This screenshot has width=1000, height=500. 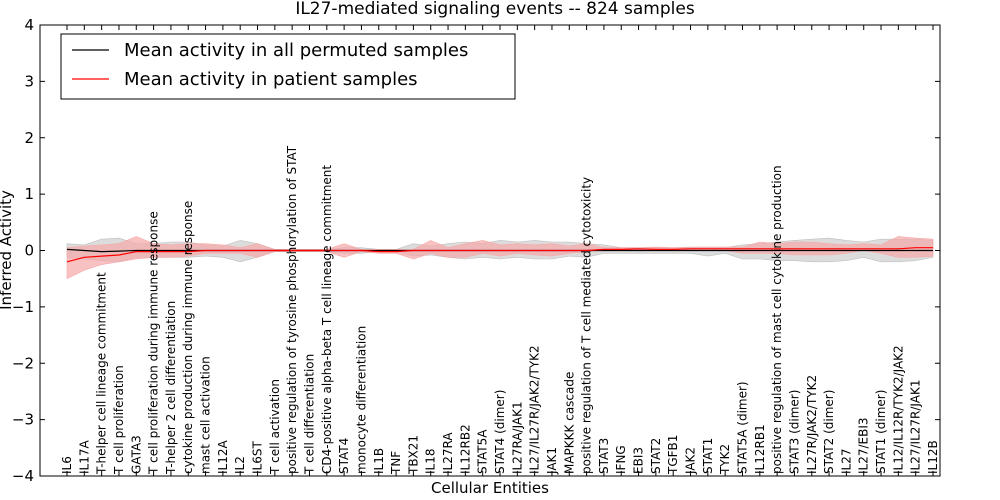 What do you see at coordinates (23, 307) in the screenshot?
I see `y-tick-label: −1` at bounding box center [23, 307].